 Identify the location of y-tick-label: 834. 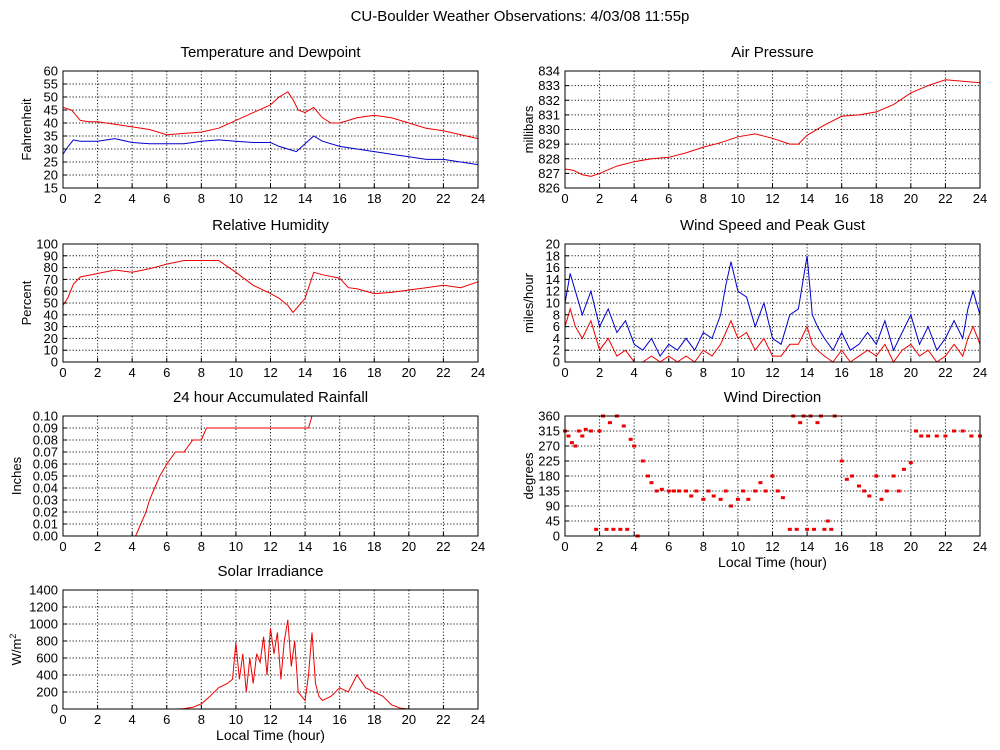
(549, 71).